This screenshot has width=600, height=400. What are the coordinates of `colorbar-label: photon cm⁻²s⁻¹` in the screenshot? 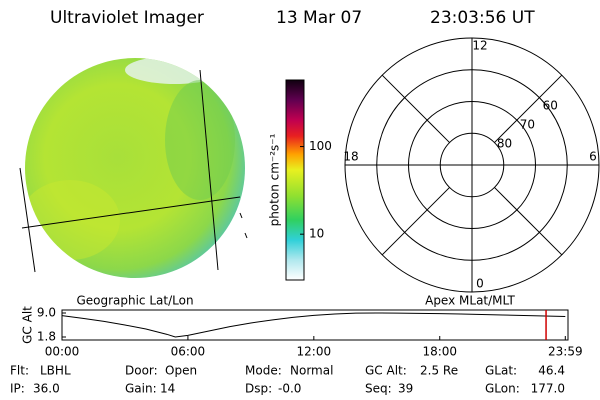 It's located at (275, 179).